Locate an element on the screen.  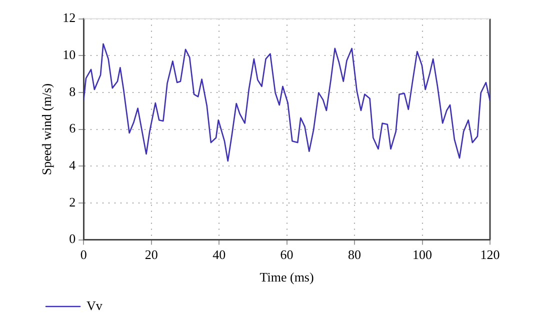
x-tick-label: 100 is located at coordinates (422, 254).